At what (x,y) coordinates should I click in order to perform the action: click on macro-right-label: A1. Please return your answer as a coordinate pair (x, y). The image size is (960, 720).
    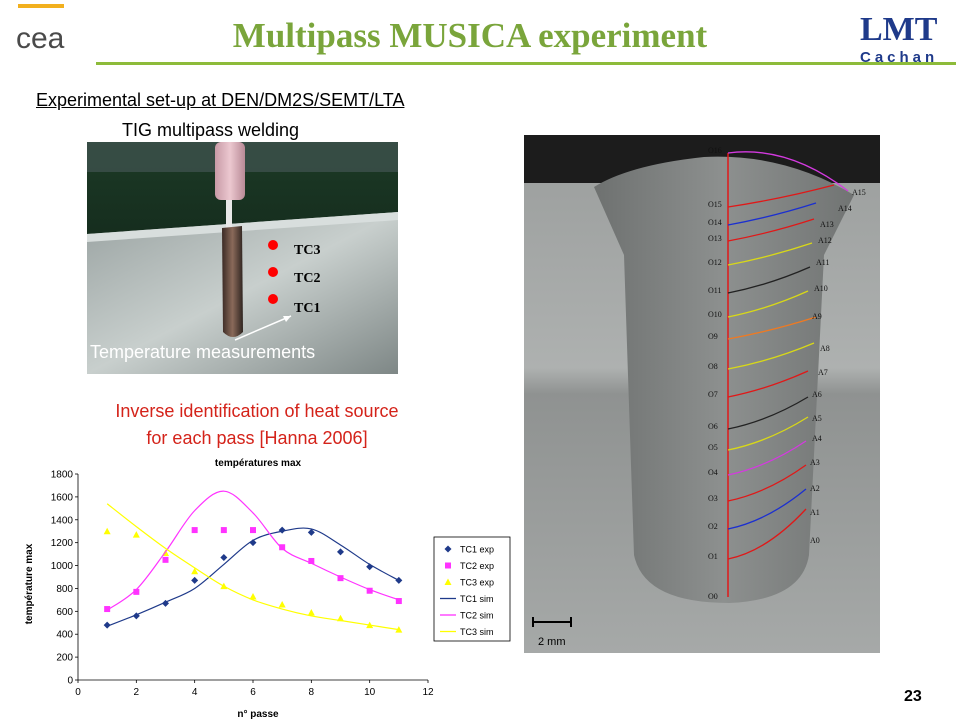
    Looking at the image, I should click on (815, 512).